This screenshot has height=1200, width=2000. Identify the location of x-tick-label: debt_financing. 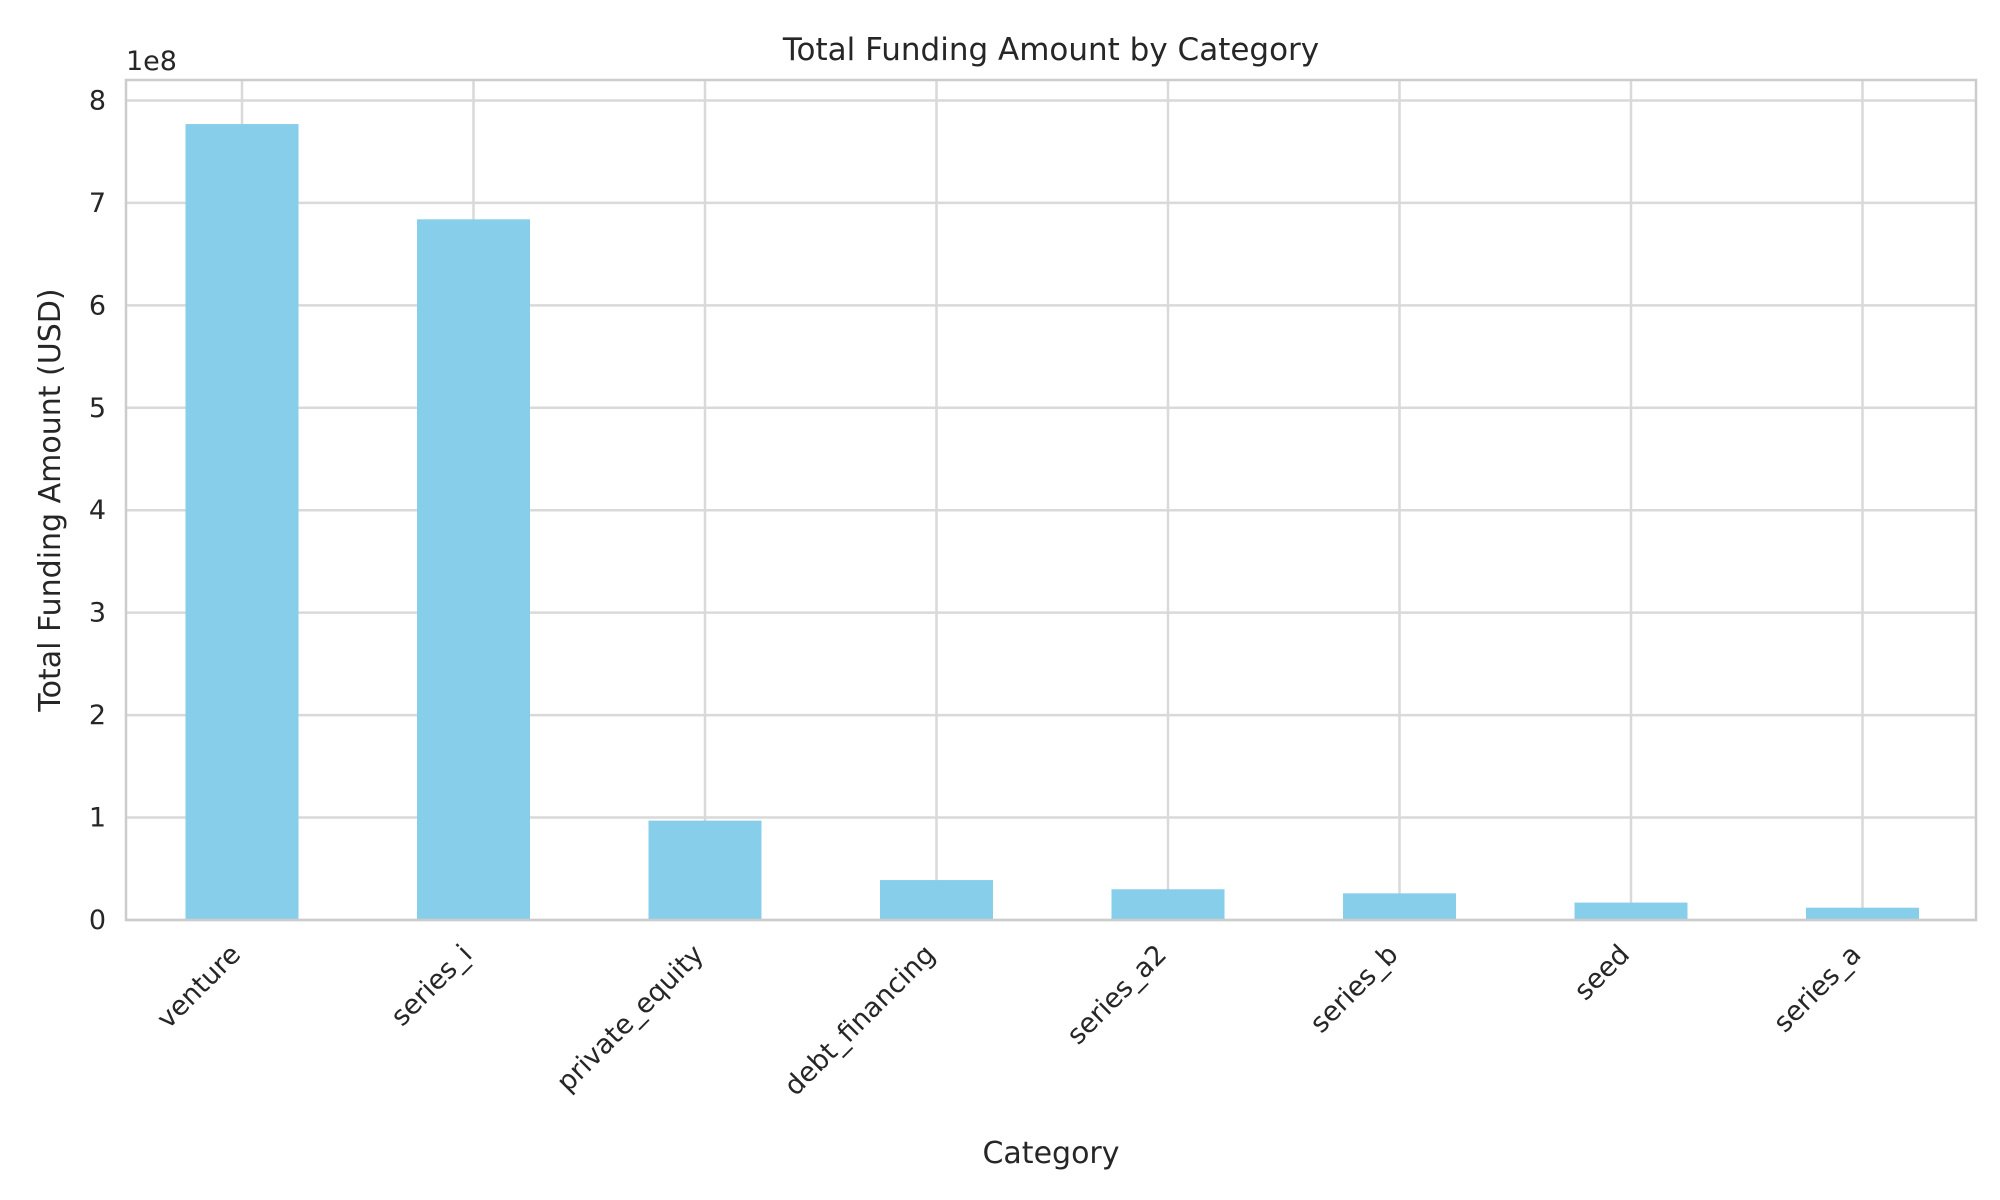
(860, 1020).